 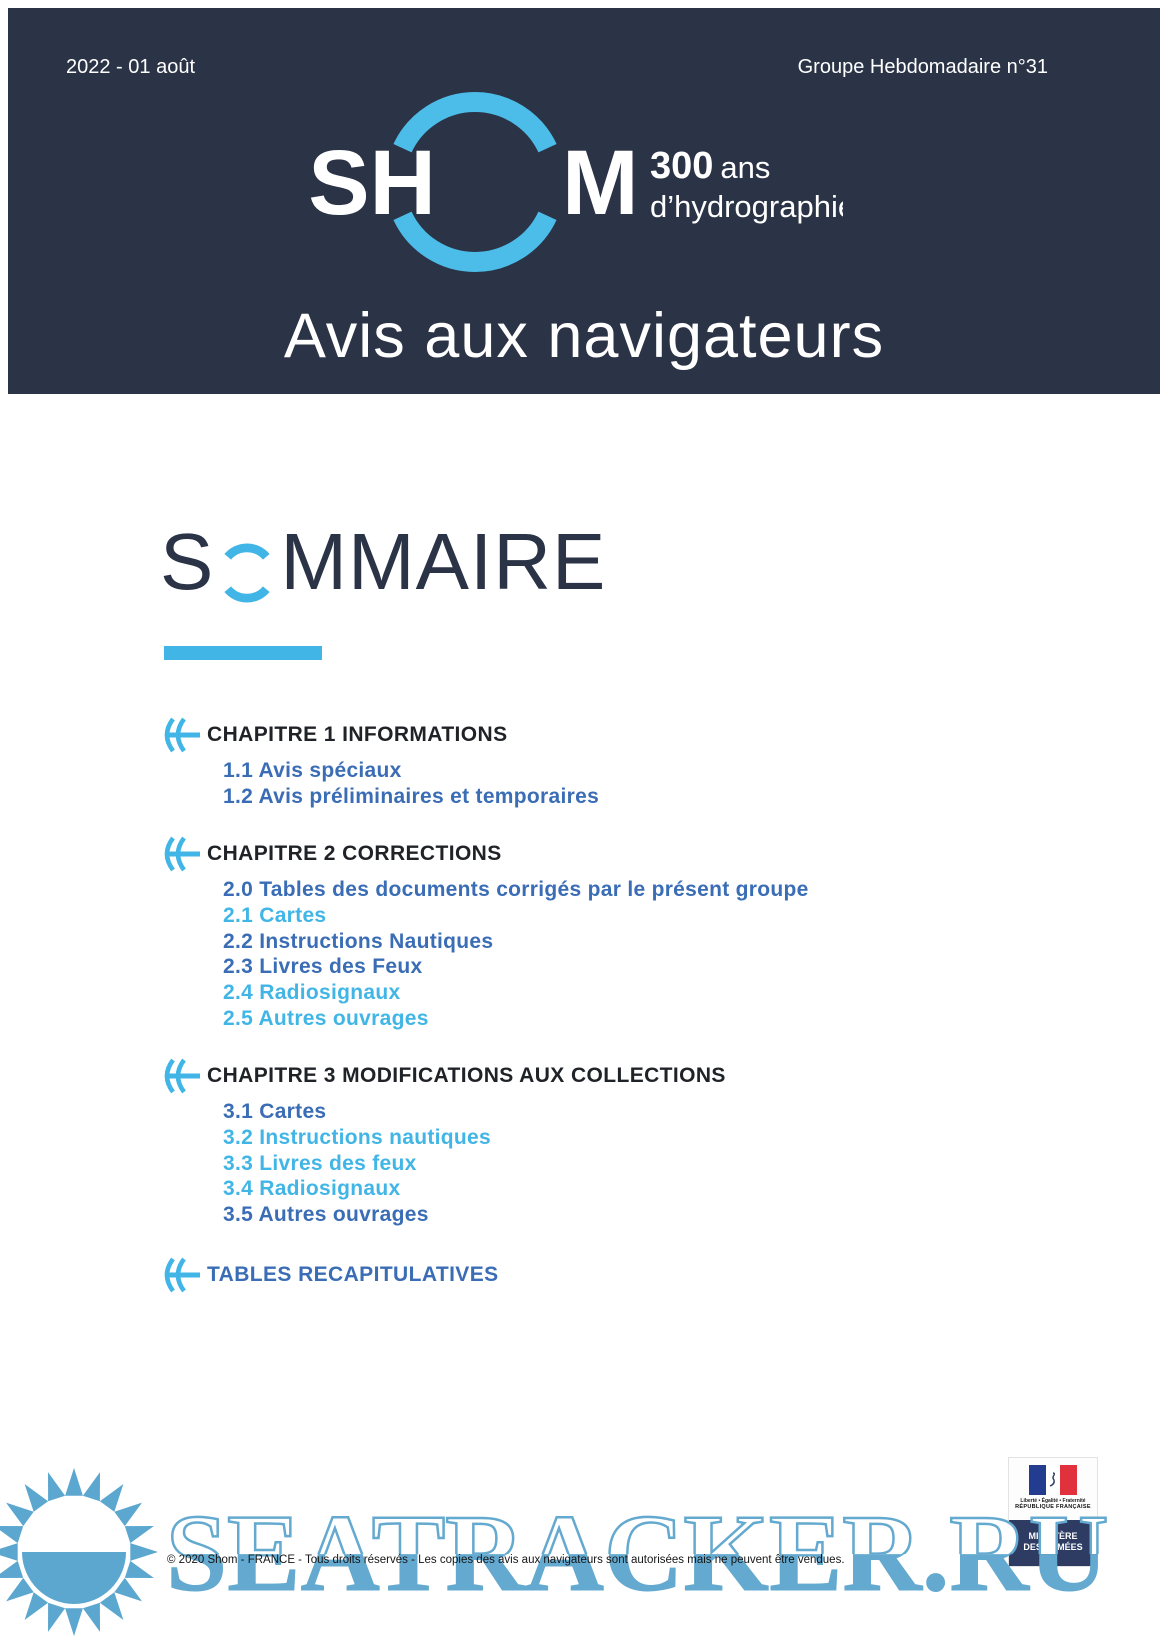 What do you see at coordinates (357, 734) in the screenshot?
I see `chapter-title: CHAPITRE 1 INFORMATIONS` at bounding box center [357, 734].